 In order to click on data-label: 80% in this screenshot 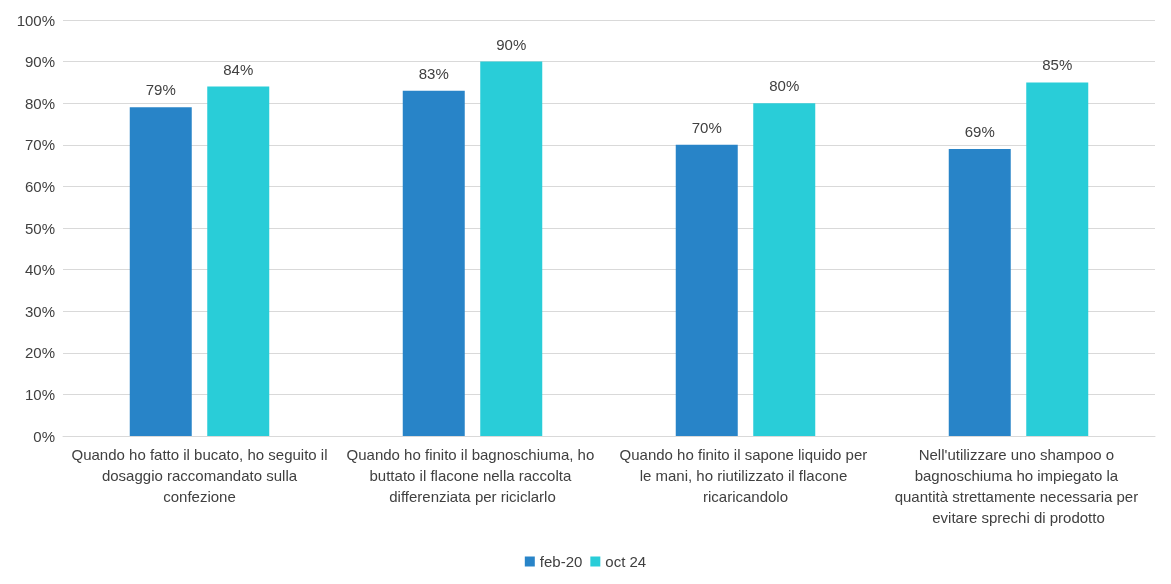, I will do `click(784, 86)`.